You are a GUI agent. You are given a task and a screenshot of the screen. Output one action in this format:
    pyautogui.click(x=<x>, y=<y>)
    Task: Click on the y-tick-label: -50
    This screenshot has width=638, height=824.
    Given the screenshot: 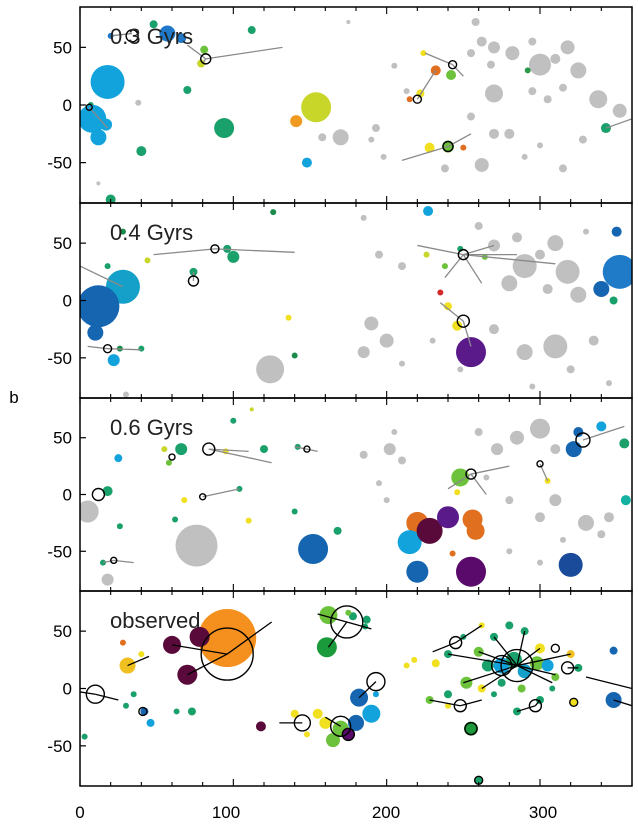 What is the action you would take?
    pyautogui.click(x=59, y=163)
    